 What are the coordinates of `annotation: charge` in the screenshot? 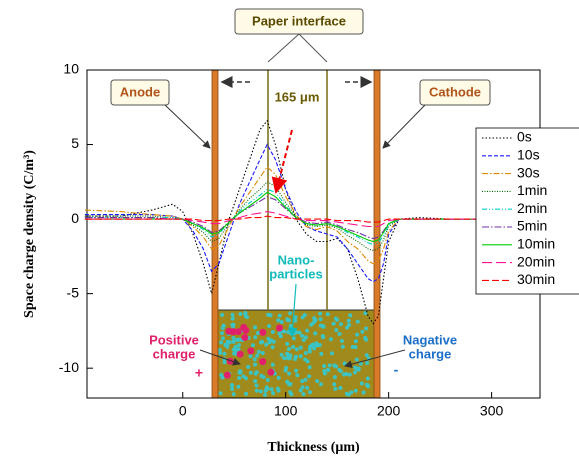 It's located at (430, 353).